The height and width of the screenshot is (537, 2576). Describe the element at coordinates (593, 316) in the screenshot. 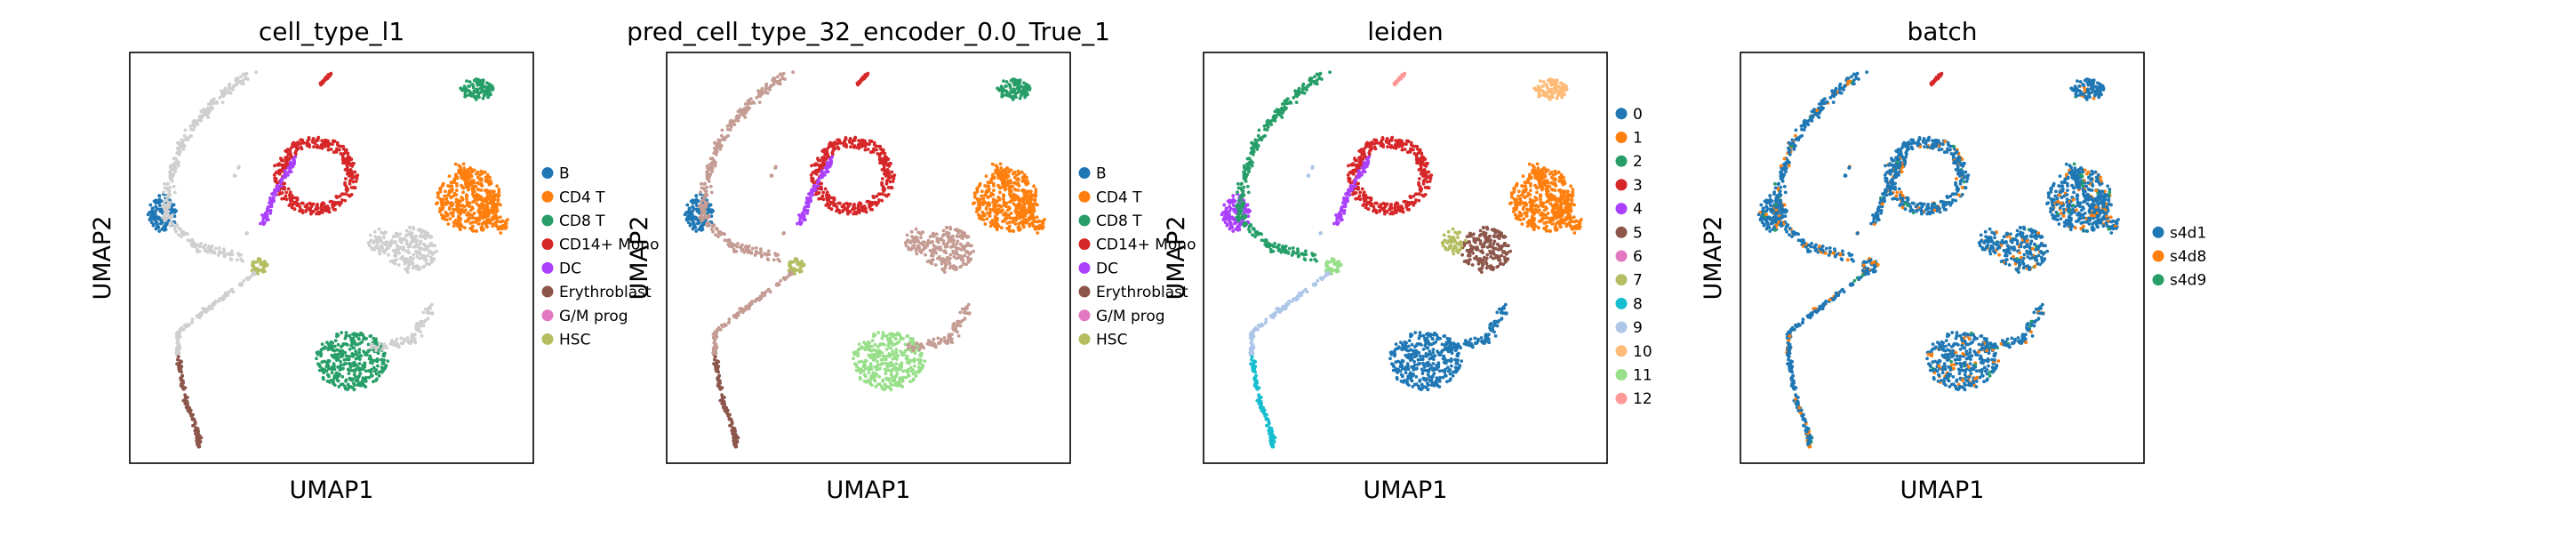

I see `legend-label: G/M prog` at that location.